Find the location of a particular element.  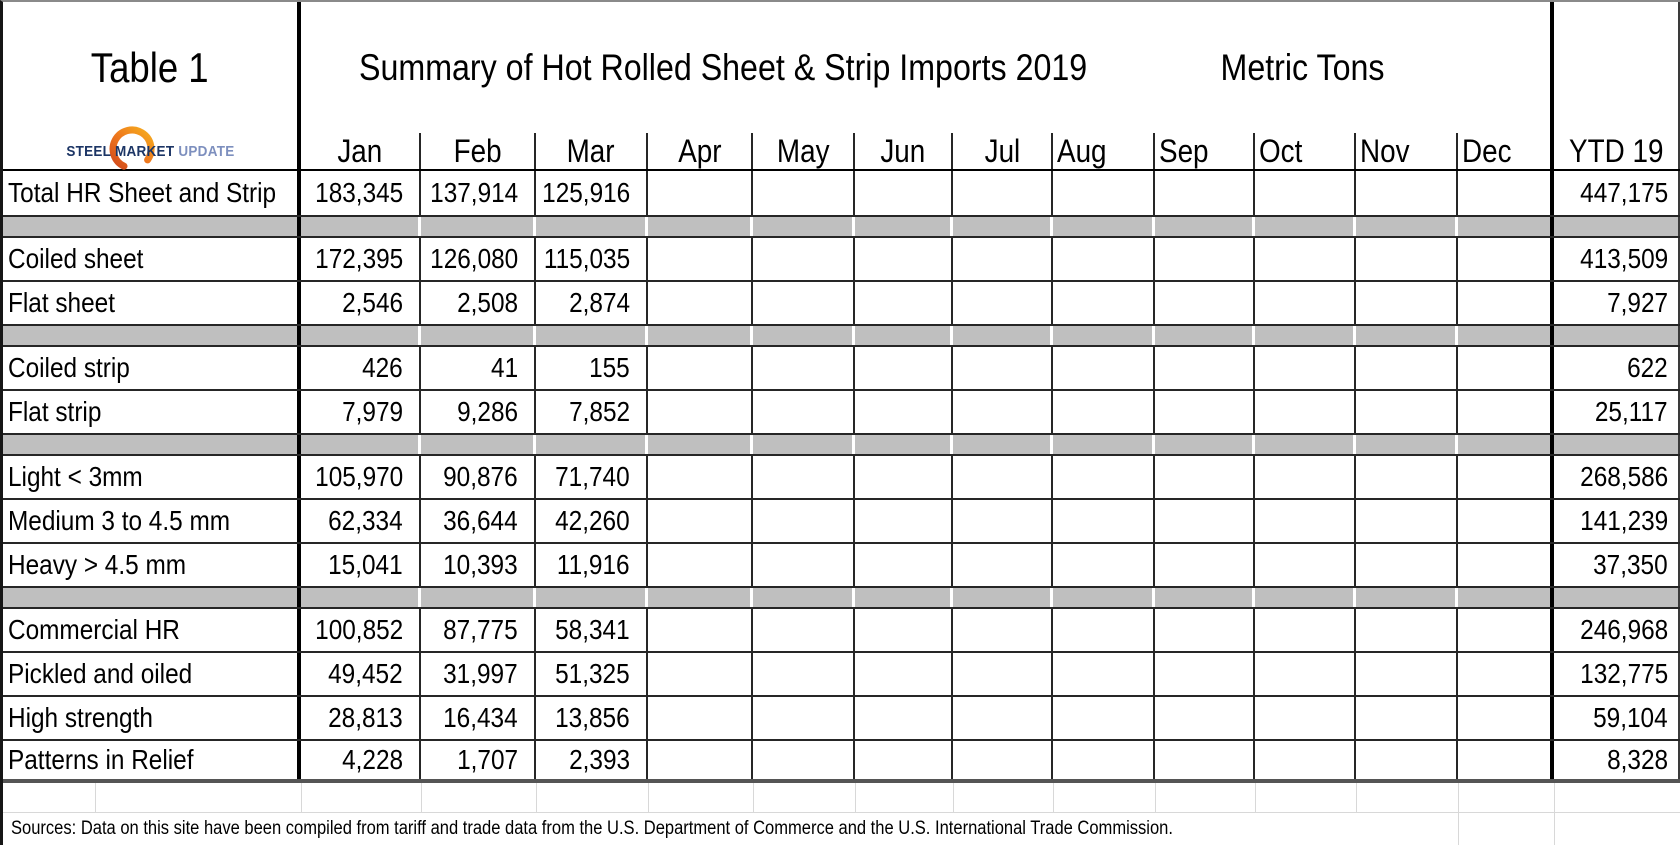

cell-value: 58,341 is located at coordinates (592, 629).